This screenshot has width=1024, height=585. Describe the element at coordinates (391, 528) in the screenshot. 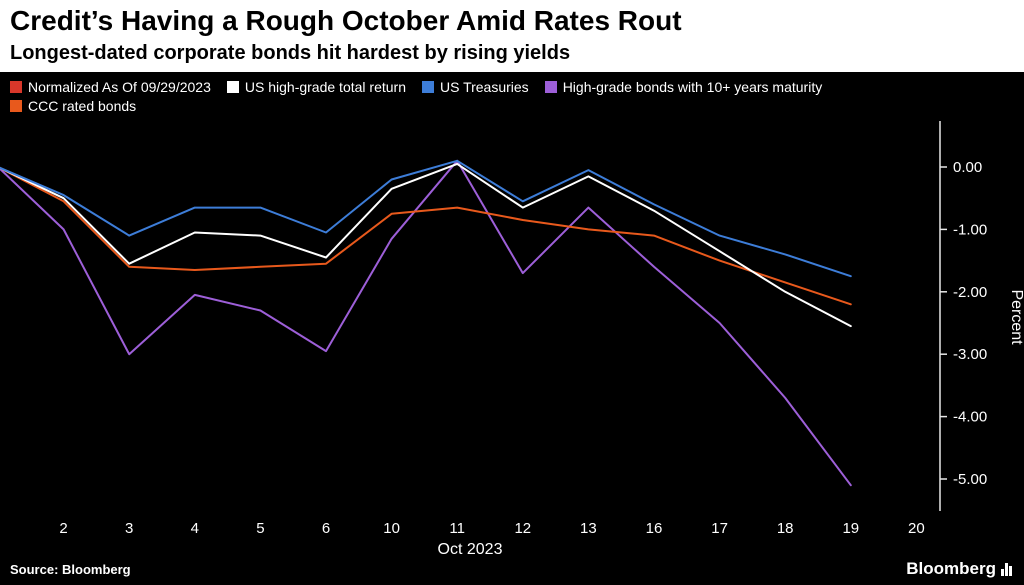

I see `svg-text: 10` at that location.